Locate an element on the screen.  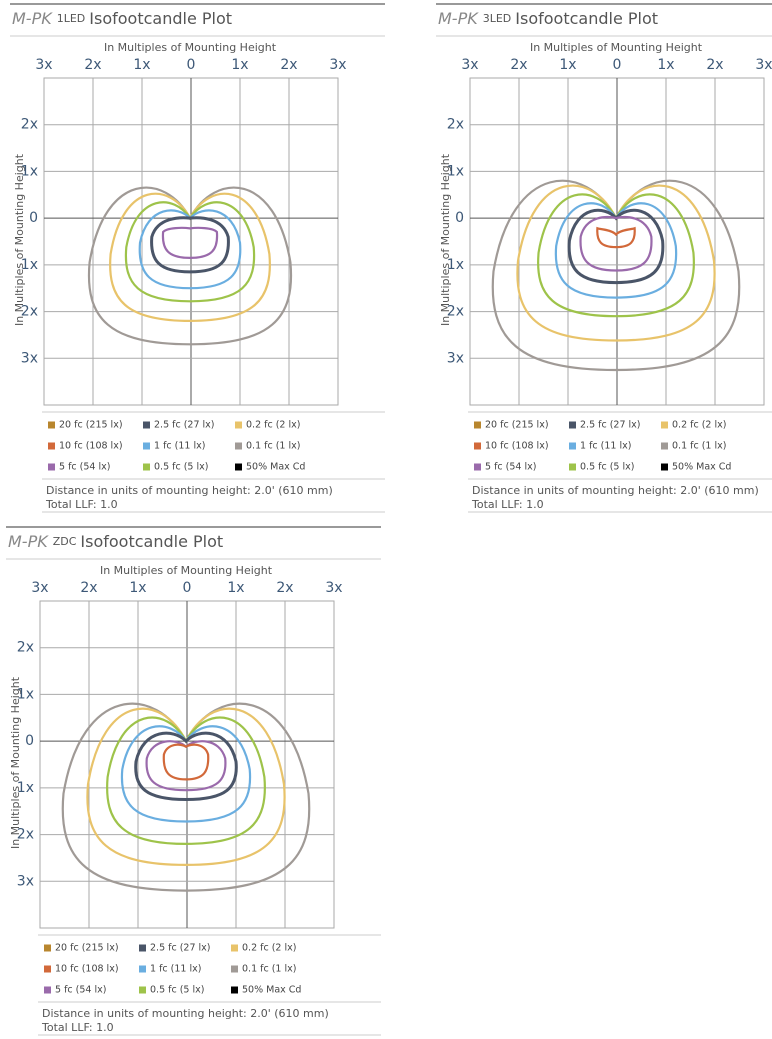
title-variant: ZDC is located at coordinates (65, 541).